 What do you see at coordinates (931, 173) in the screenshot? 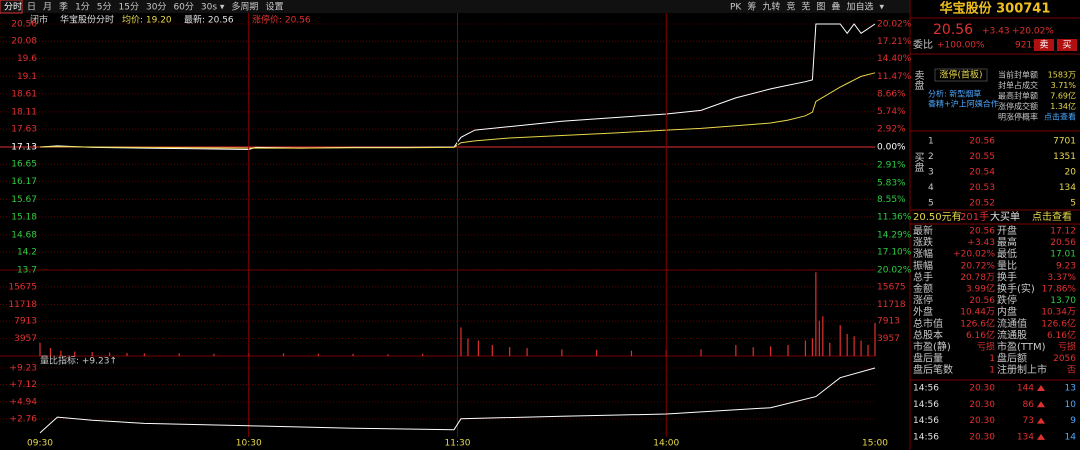
I see `bid-level: 3` at bounding box center [931, 173].